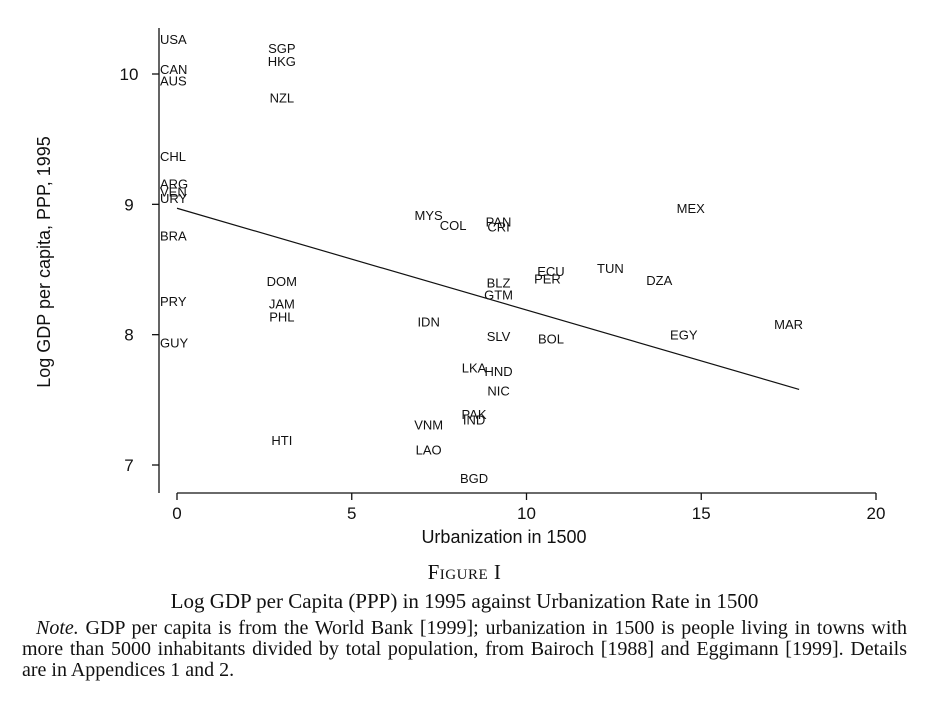 The height and width of the screenshot is (728, 929). Describe the element at coordinates (173, 39) in the screenshot. I see `point-label: USA` at that location.